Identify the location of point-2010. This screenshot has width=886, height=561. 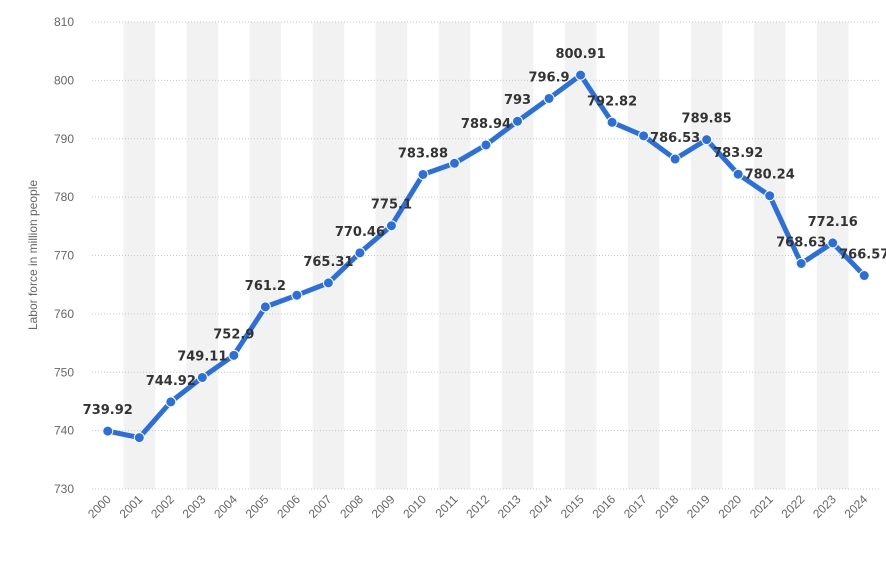
(423, 174).